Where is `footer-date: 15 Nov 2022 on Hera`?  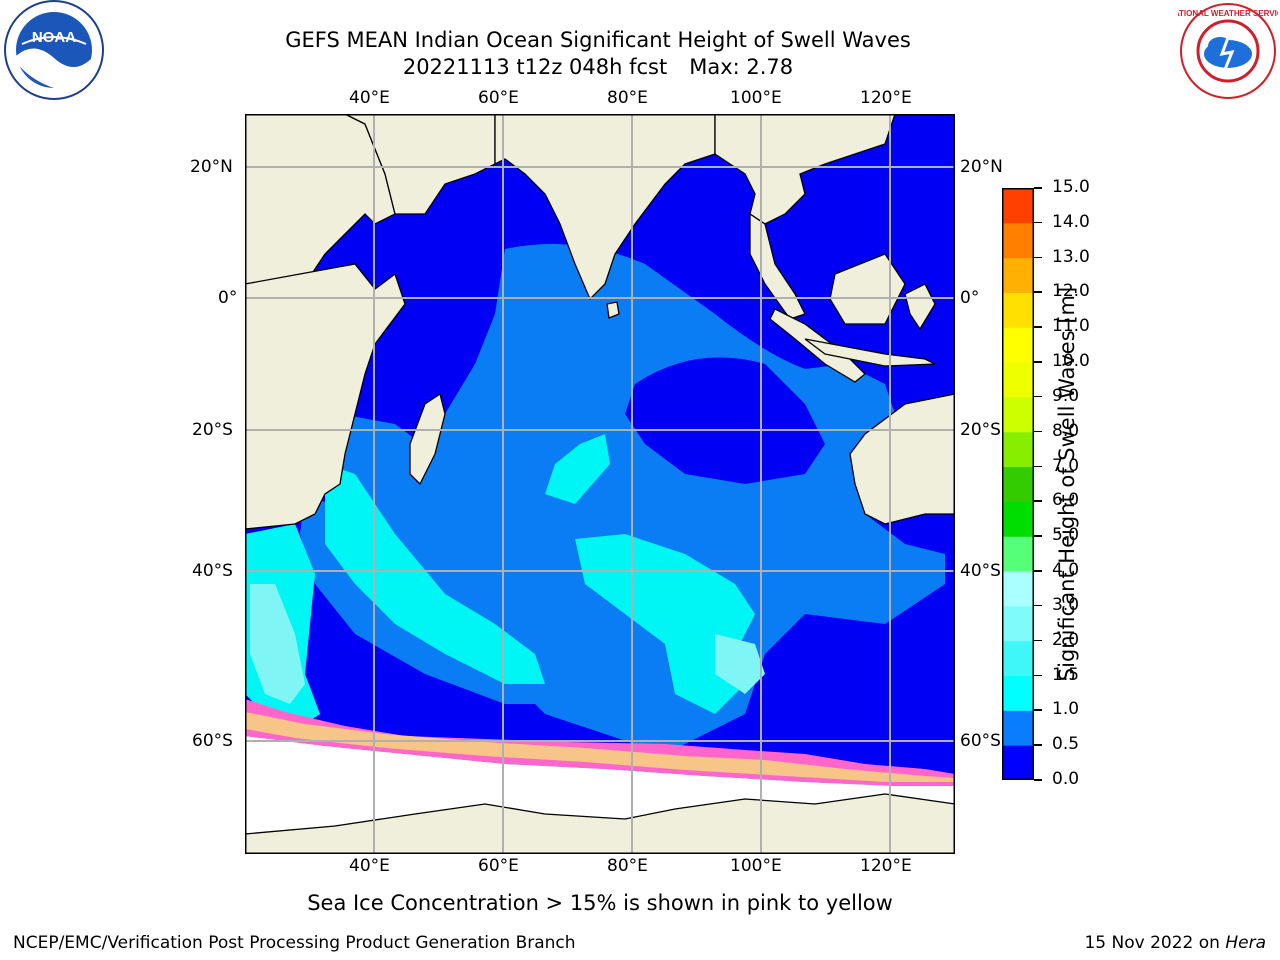
footer-date: 15 Nov 2022 on Hera is located at coordinates (1175, 943).